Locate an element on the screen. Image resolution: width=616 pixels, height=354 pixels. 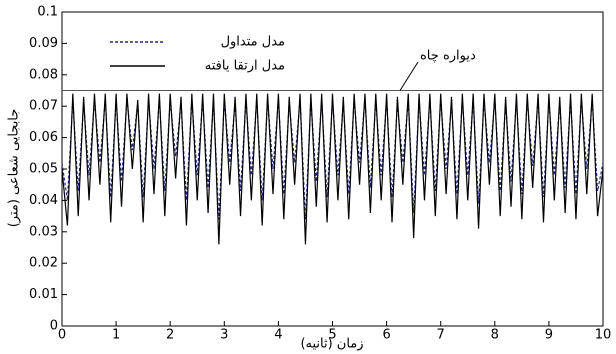
legend-label: مدل متداول is located at coordinates (253, 42).